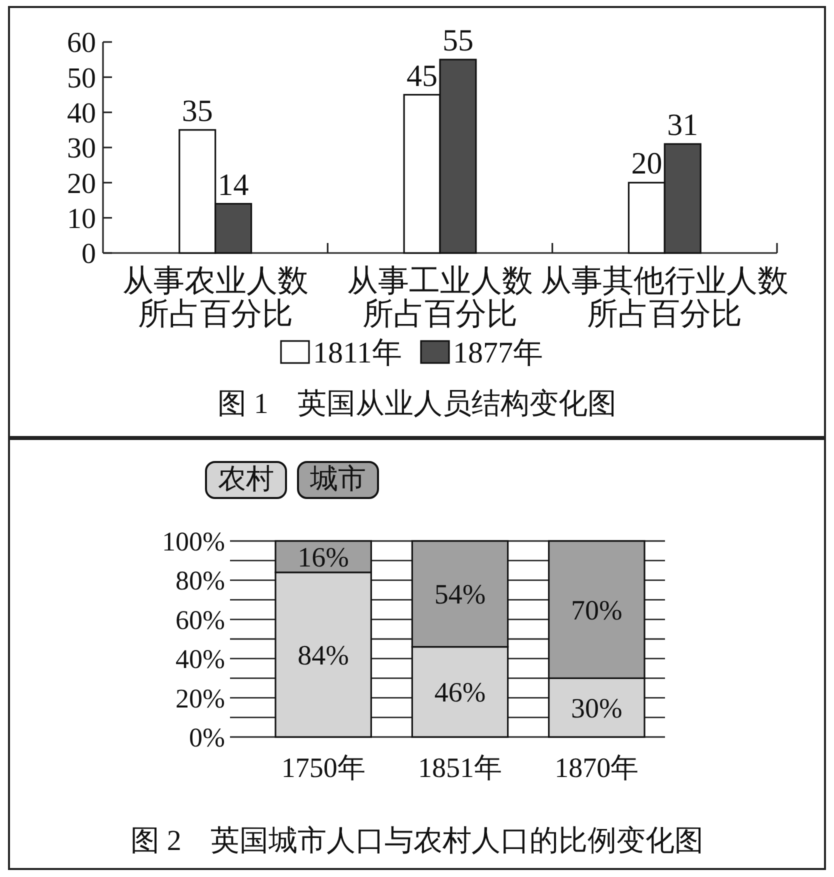 The width and height of the screenshot is (834, 877). Describe the element at coordinates (596, 610) in the screenshot. I see `data-label: 70%` at that location.